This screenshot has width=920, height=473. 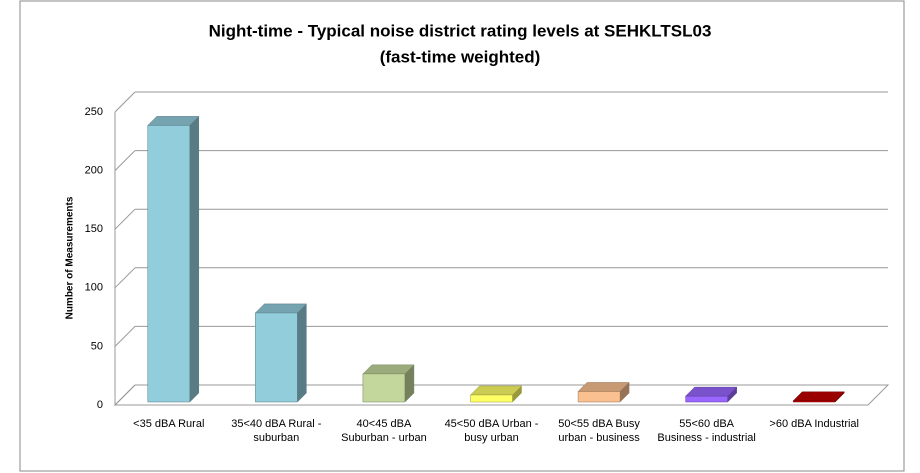 What do you see at coordinates (94, 288) in the screenshot?
I see `y-tick-label: 100` at bounding box center [94, 288].